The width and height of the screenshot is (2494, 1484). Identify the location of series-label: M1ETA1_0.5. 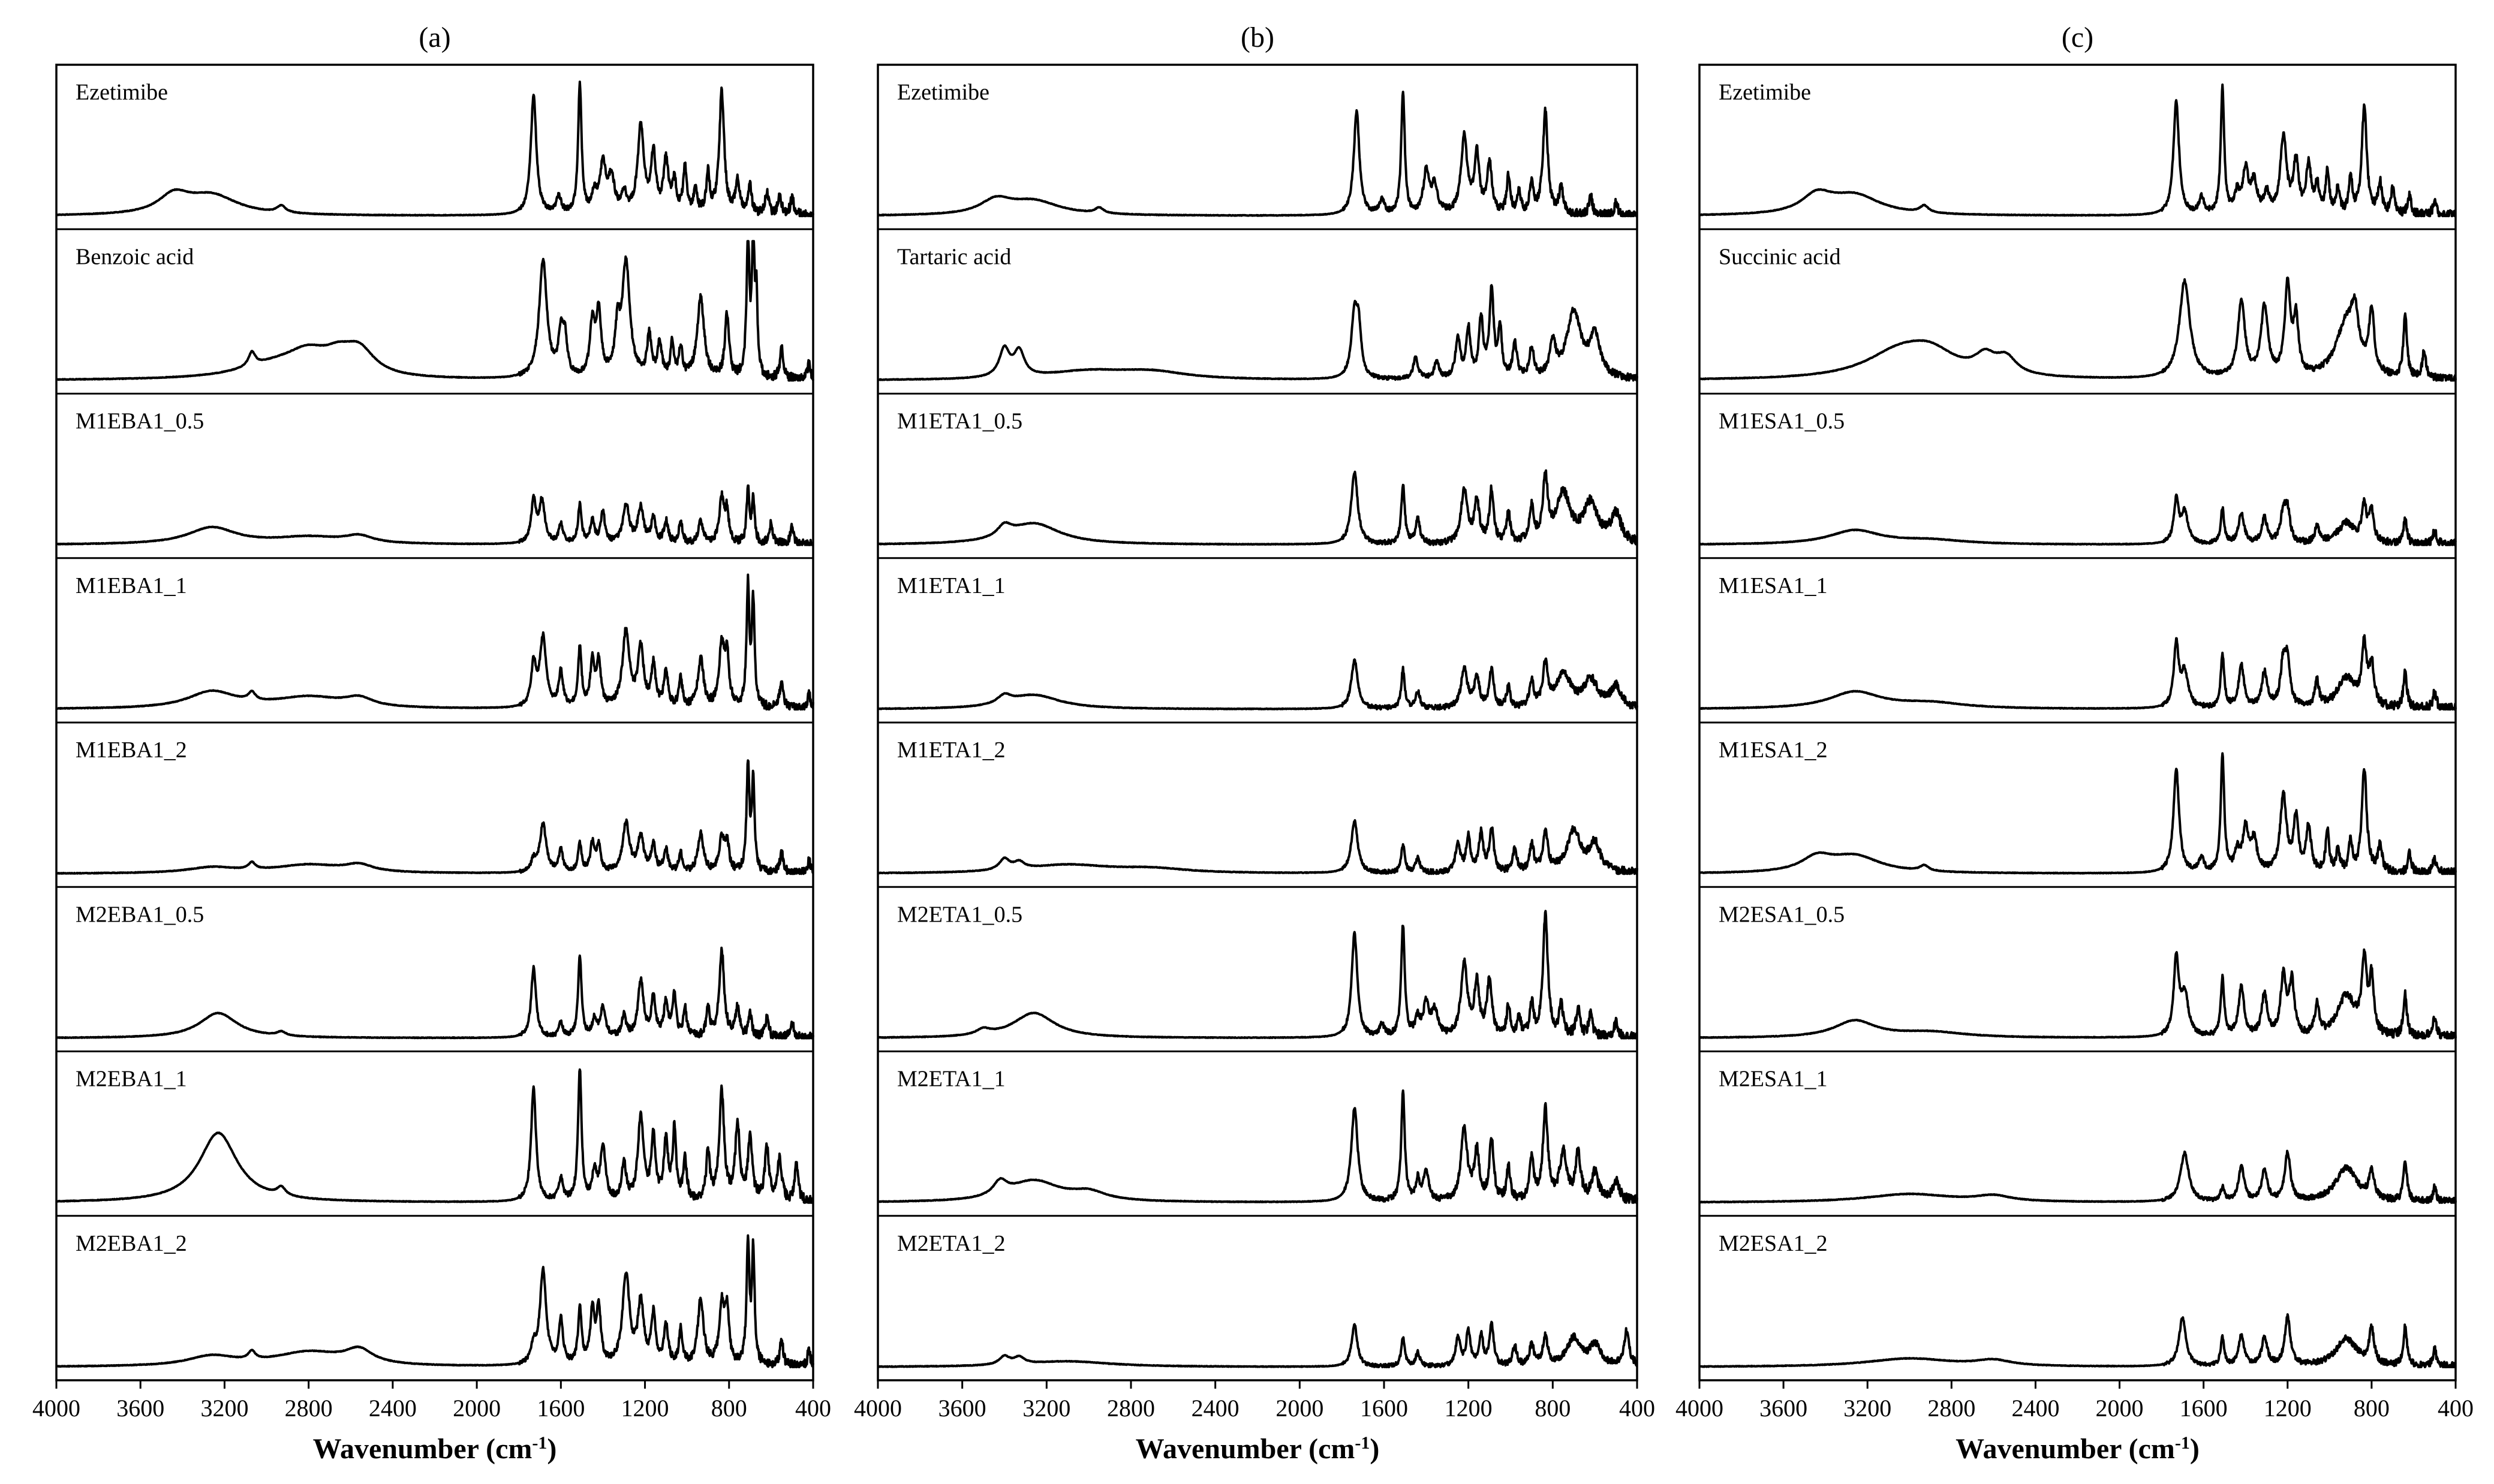
(959, 421).